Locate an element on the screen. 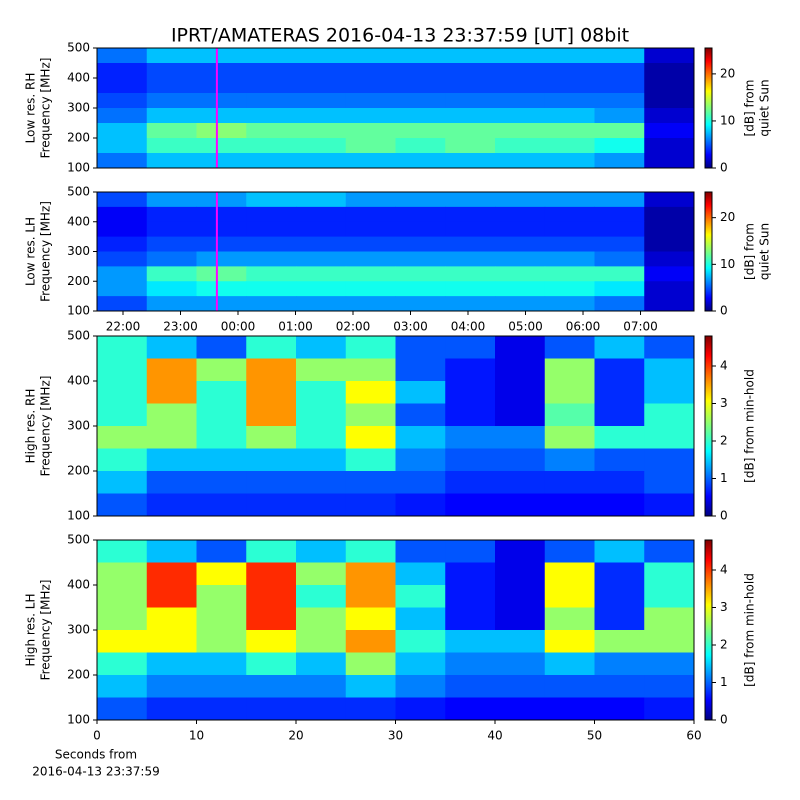  x-tick-label: 07:00 is located at coordinates (640, 327).